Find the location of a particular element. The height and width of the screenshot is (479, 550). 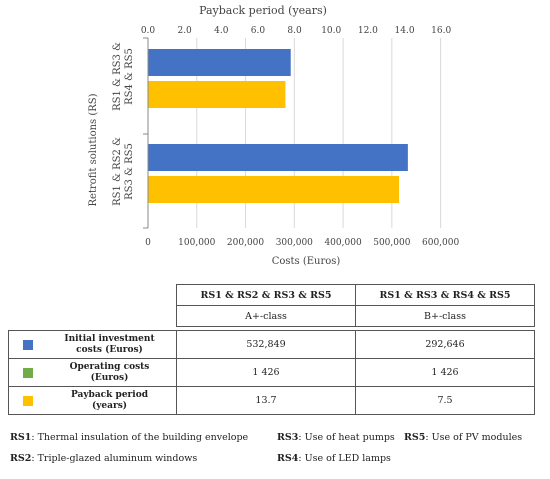

bottom-tick-label: 600,000 is located at coordinates (440, 243).